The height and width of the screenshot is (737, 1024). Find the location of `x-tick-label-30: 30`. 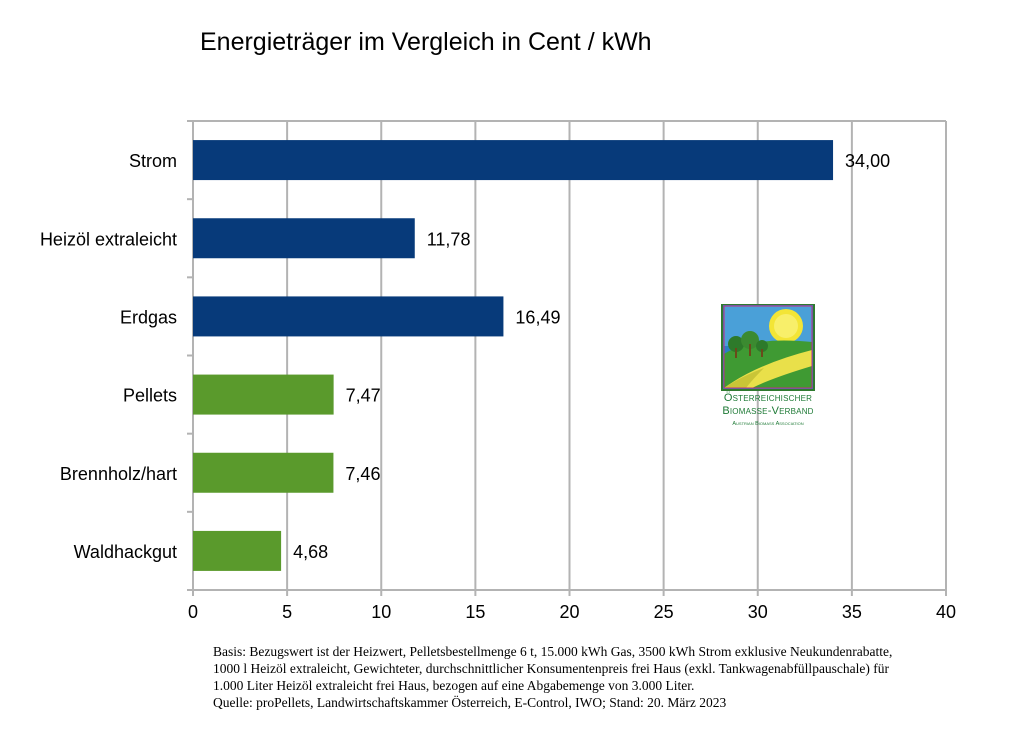

x-tick-label-30: 30 is located at coordinates (758, 612).